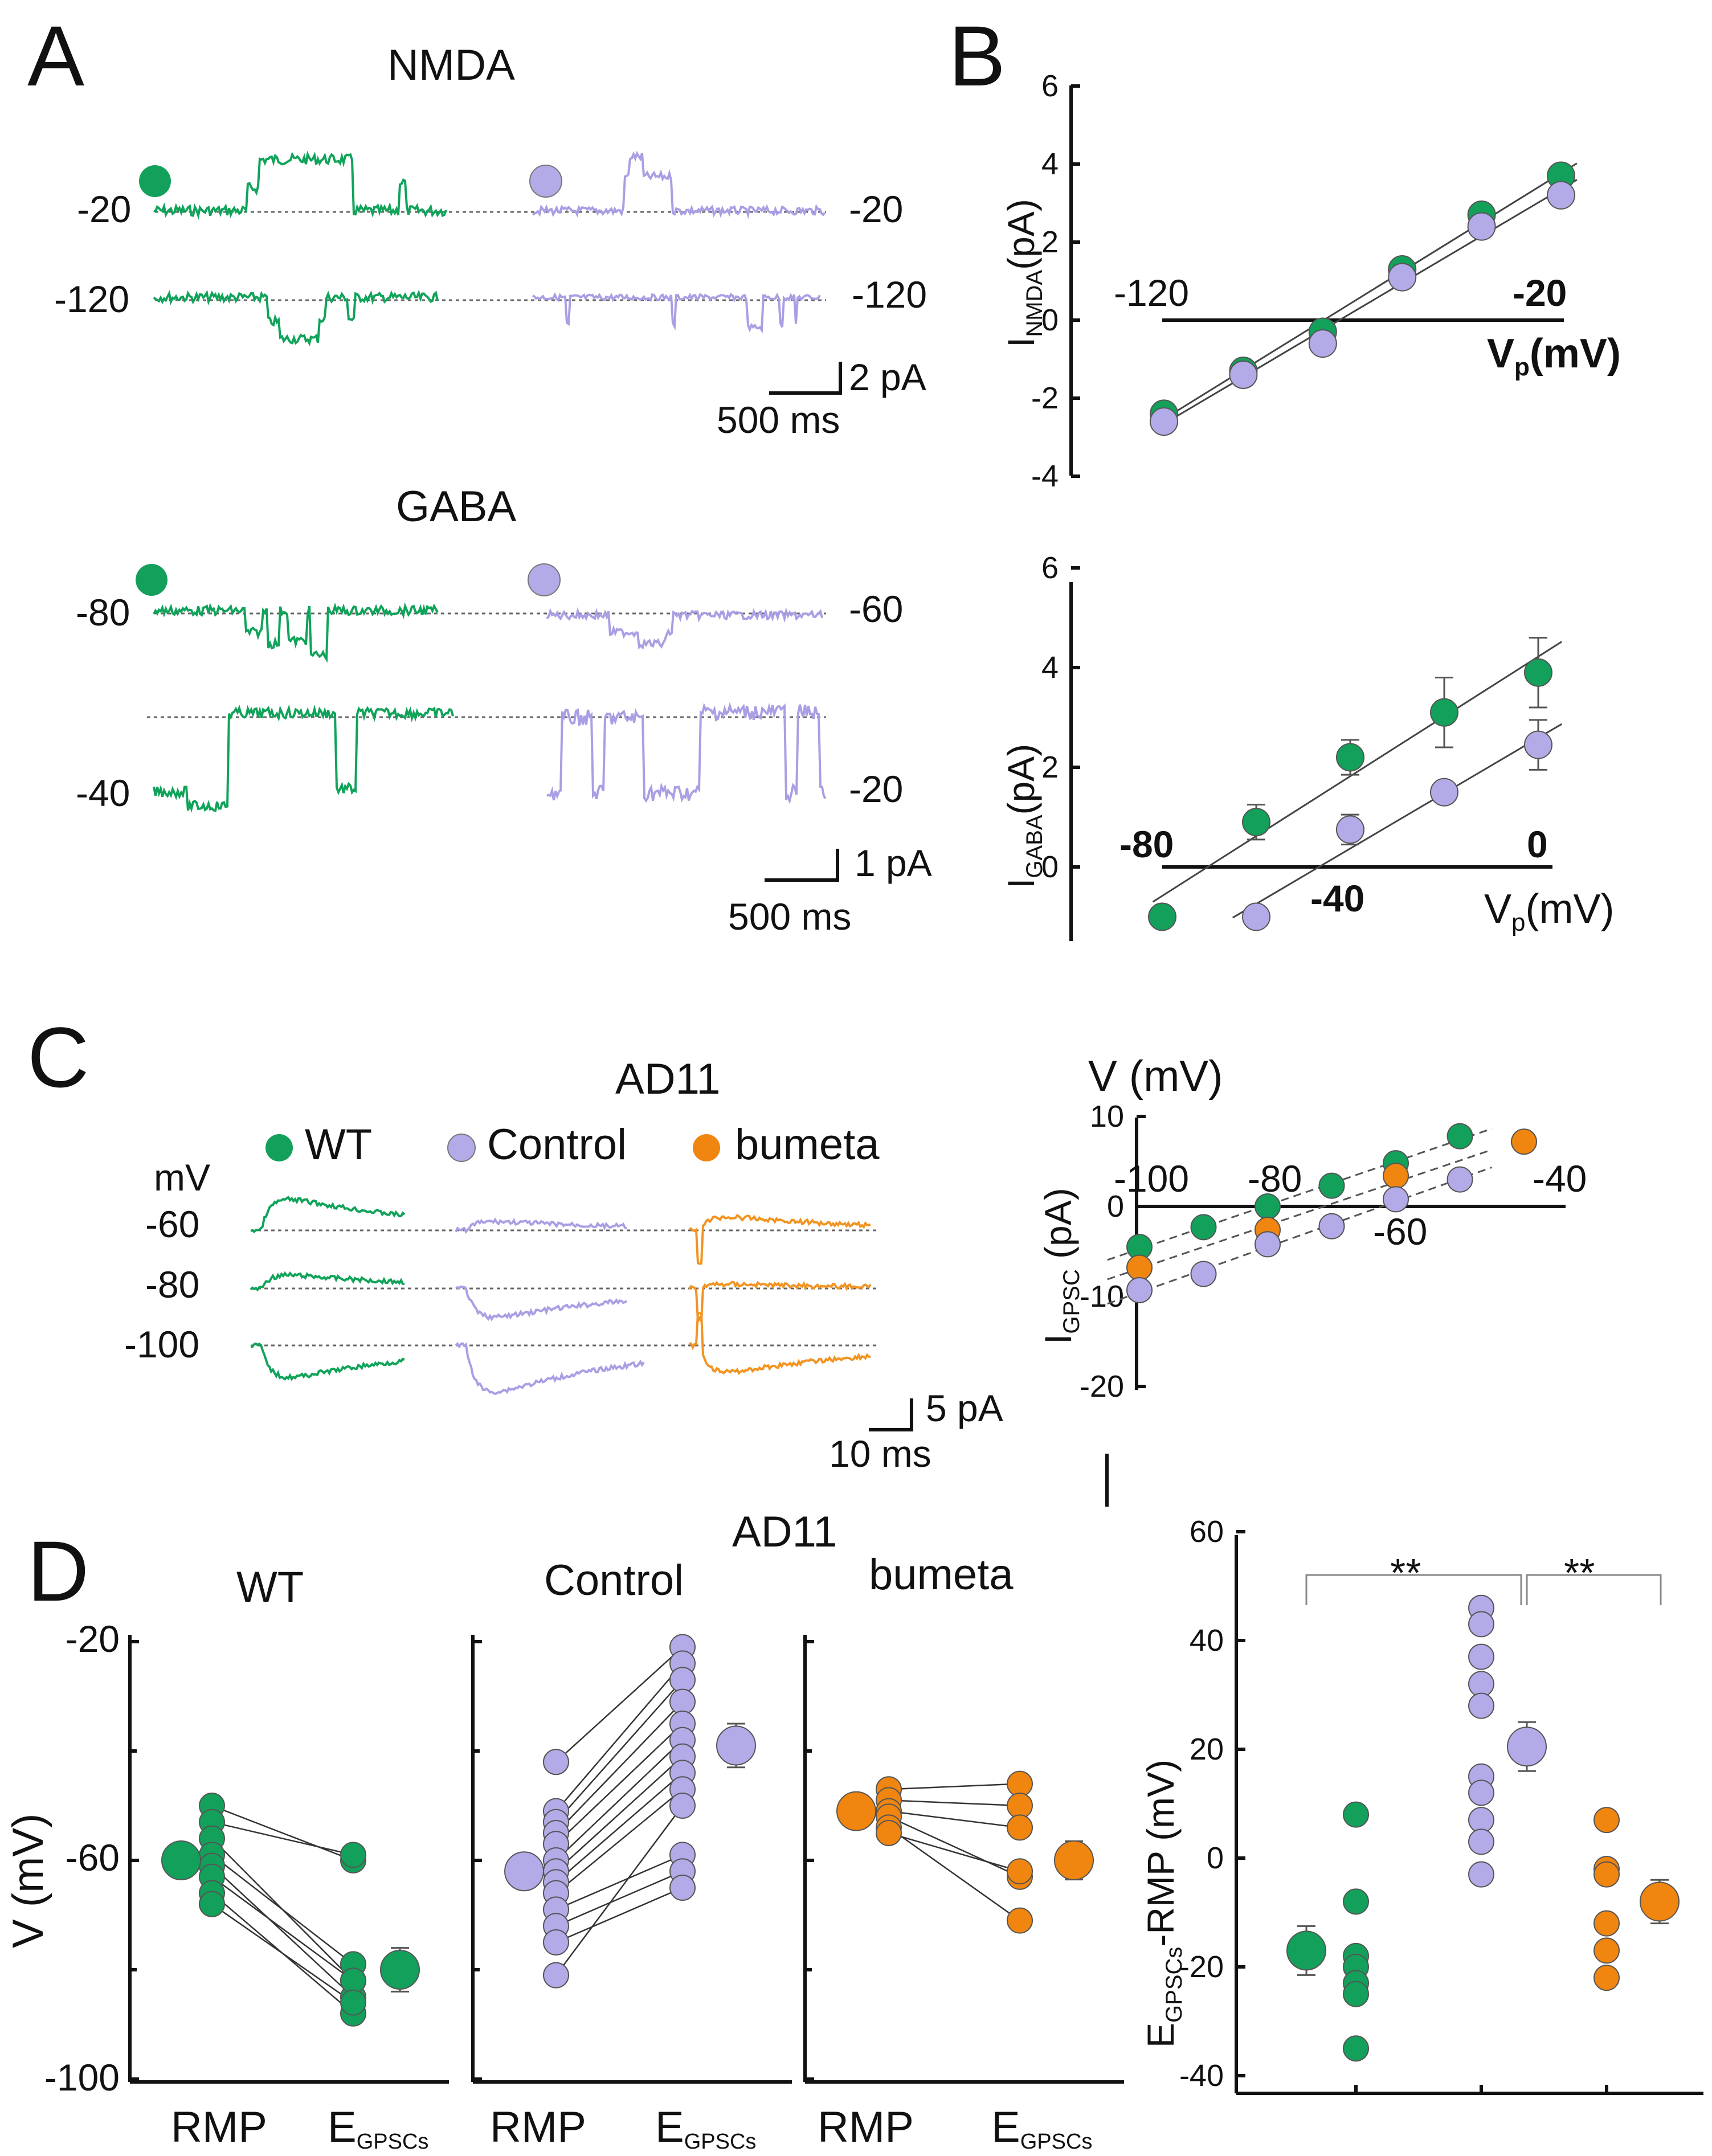 Image resolution: width=1712 pixels, height=2156 pixels. I want to click on panel-d-title-control: Control, so click(614, 1580).